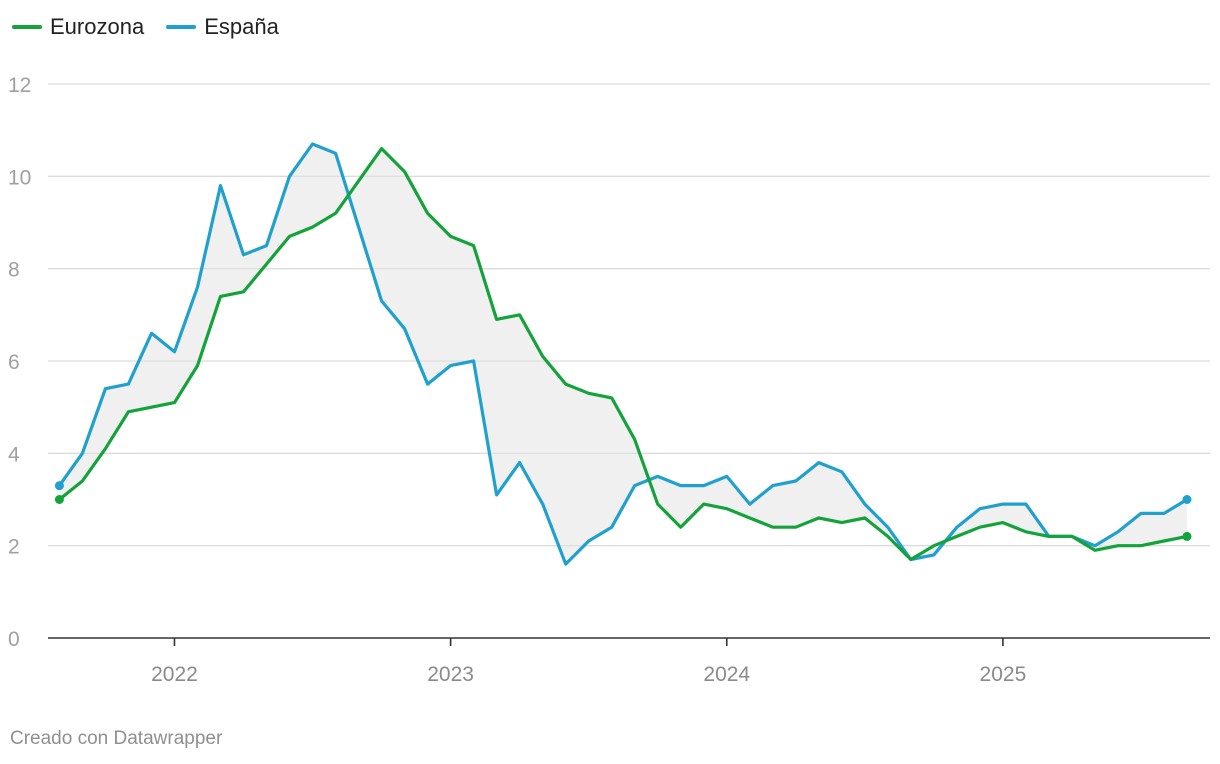 The image size is (1220, 764). Describe the element at coordinates (59, 499) in the screenshot. I see `series-start-point-eurozona` at that location.